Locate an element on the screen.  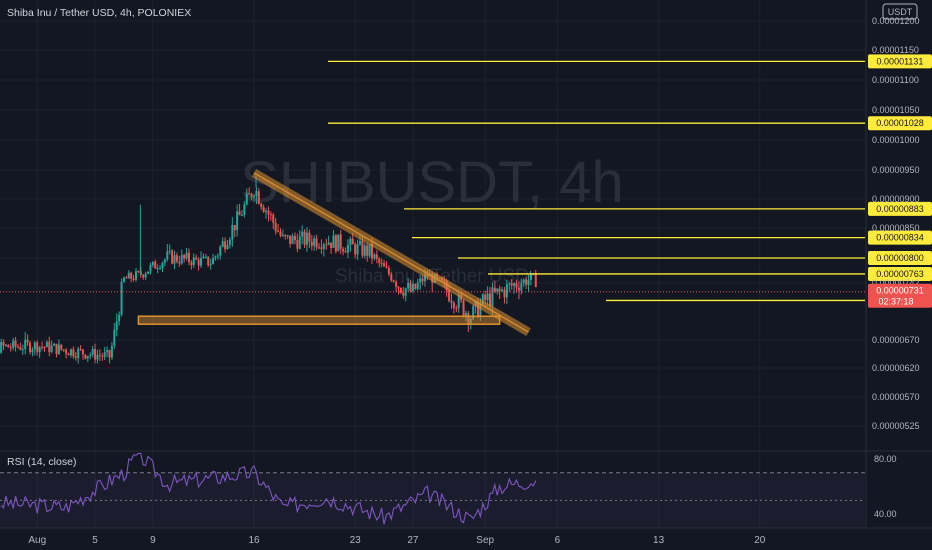
price-tick-label: 0.00000570 is located at coordinates (896, 397).